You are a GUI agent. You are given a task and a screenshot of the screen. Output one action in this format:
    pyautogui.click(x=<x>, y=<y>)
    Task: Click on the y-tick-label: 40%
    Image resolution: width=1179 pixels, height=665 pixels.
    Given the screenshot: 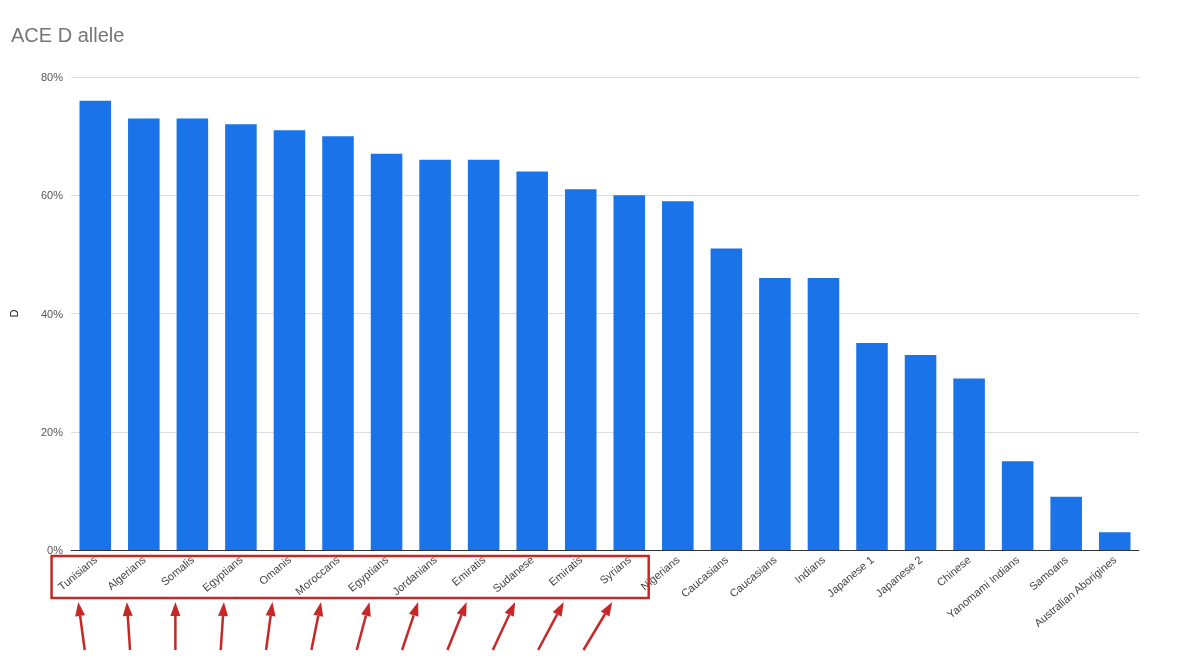 What is the action you would take?
    pyautogui.click(x=52, y=313)
    